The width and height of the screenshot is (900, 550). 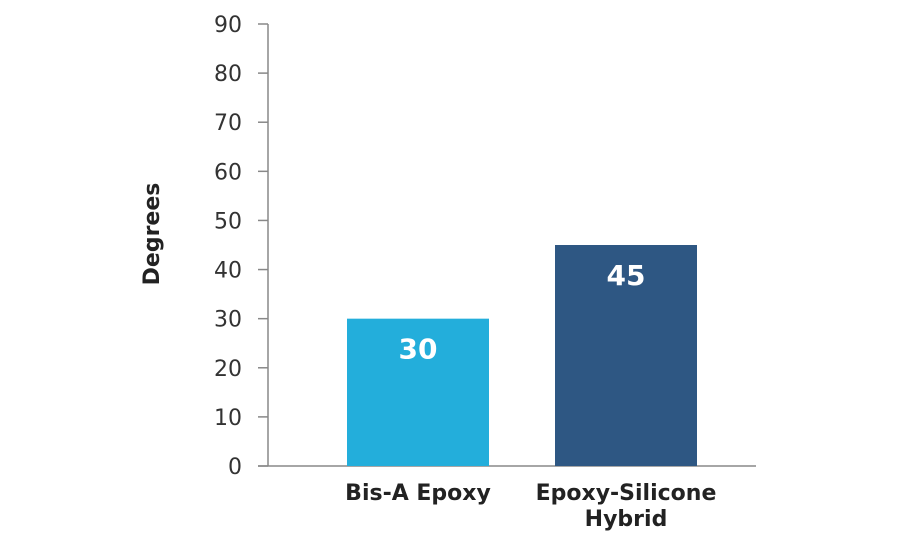 What do you see at coordinates (228, 74) in the screenshot?
I see `y-tick-label: 80` at bounding box center [228, 74].